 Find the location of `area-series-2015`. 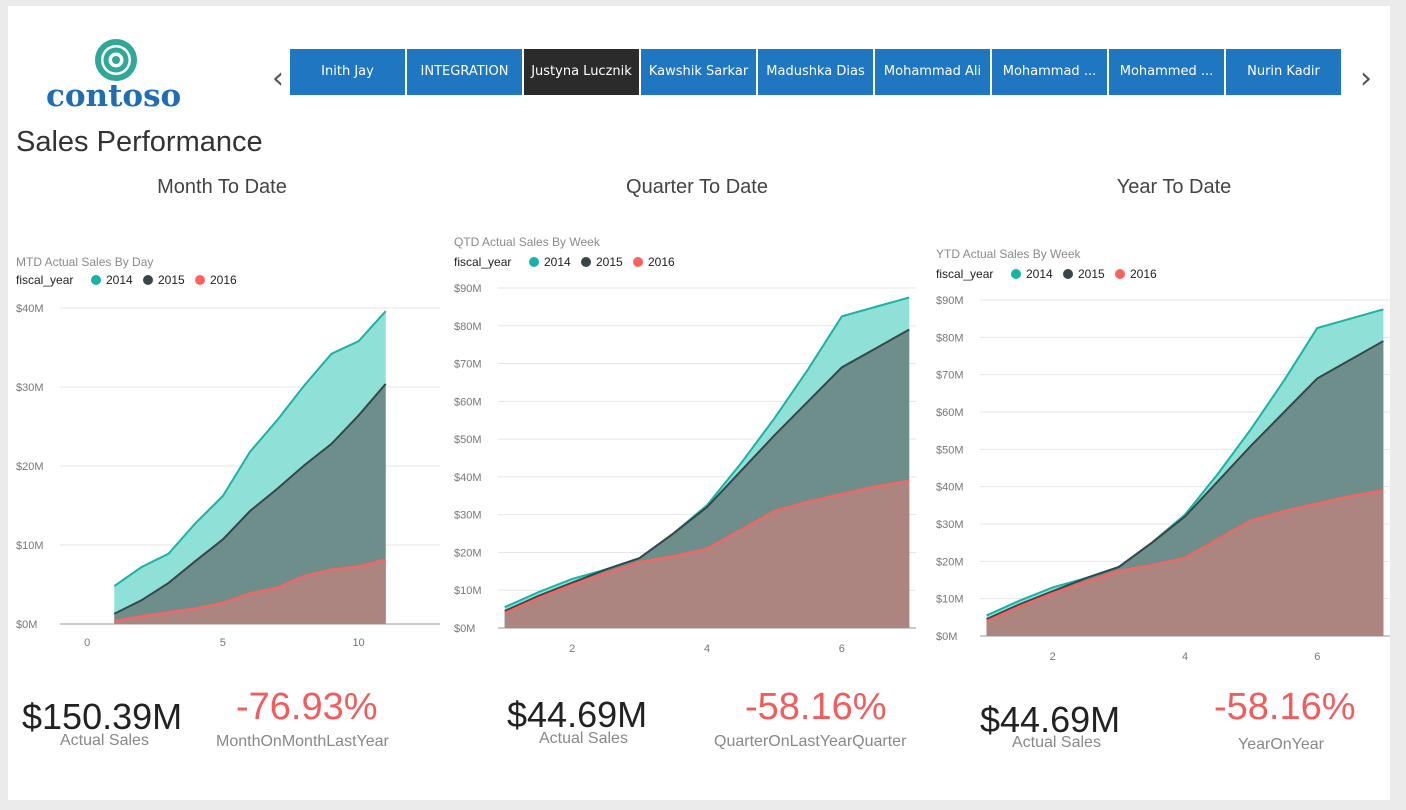

area-series-2015 is located at coordinates (250, 503).